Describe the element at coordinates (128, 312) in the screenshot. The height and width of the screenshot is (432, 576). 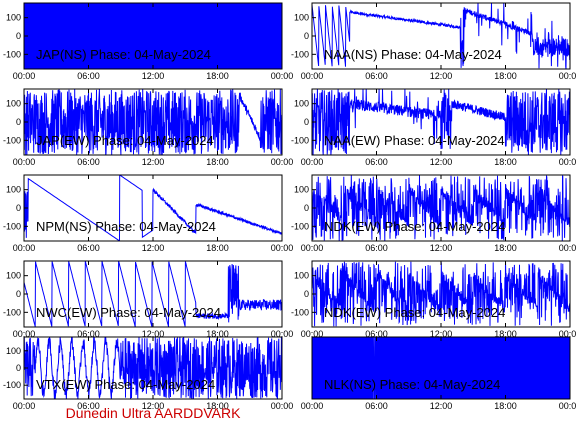
I see `chart-title: NWC(EW) Phase: 04-May-2024` at that location.